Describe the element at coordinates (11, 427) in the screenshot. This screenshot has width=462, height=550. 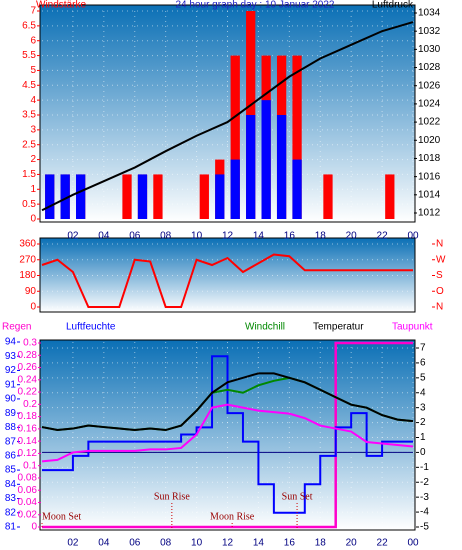
I see `yticks-label: 88` at that location.